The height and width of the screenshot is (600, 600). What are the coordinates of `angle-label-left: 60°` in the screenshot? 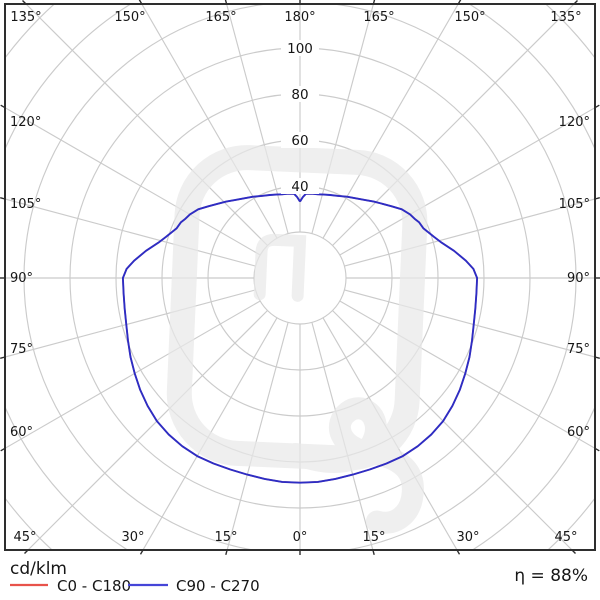 It's located at (21, 432).